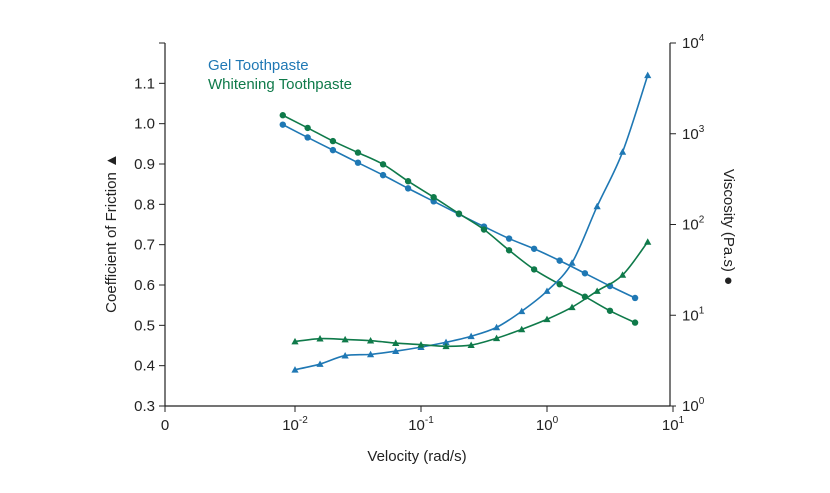 The image size is (830, 493). Describe the element at coordinates (144, 366) in the screenshot. I see `y-left-tick-label: 0.4` at that location.